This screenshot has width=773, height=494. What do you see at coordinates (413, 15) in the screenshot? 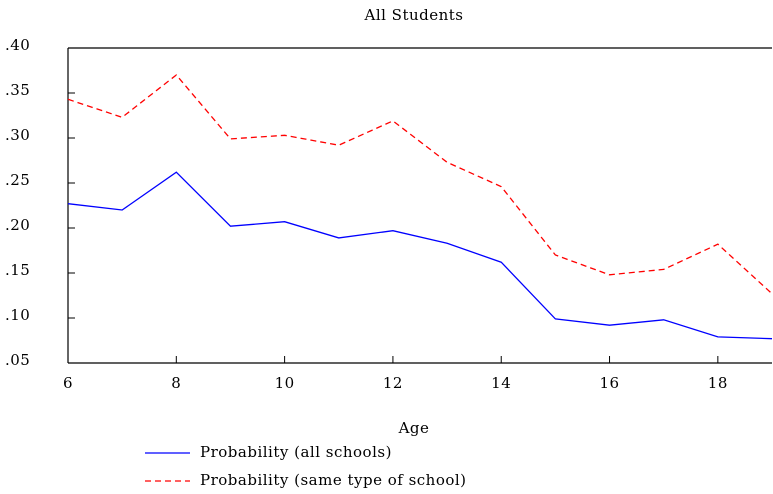
I see `chart-title: All Students` at bounding box center [413, 15].